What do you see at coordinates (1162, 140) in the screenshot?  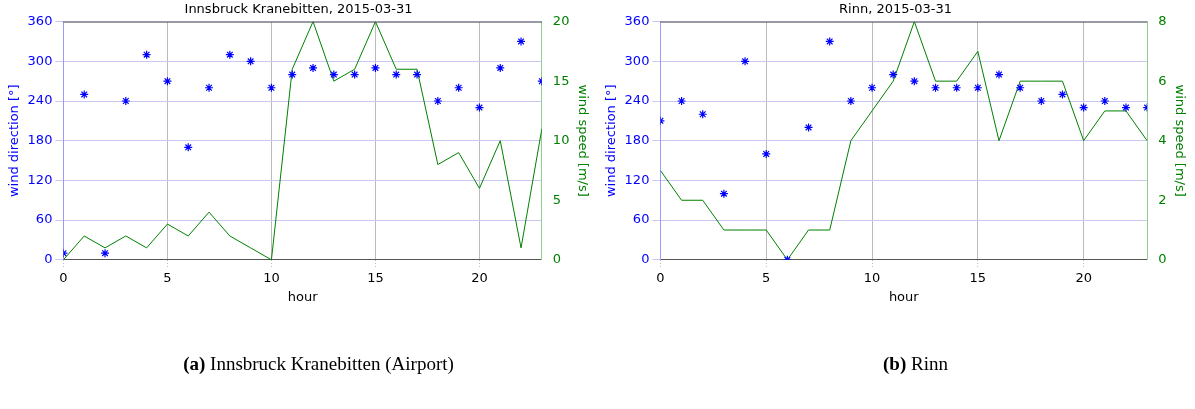 I see `y2-tick-label: 4` at bounding box center [1162, 140].